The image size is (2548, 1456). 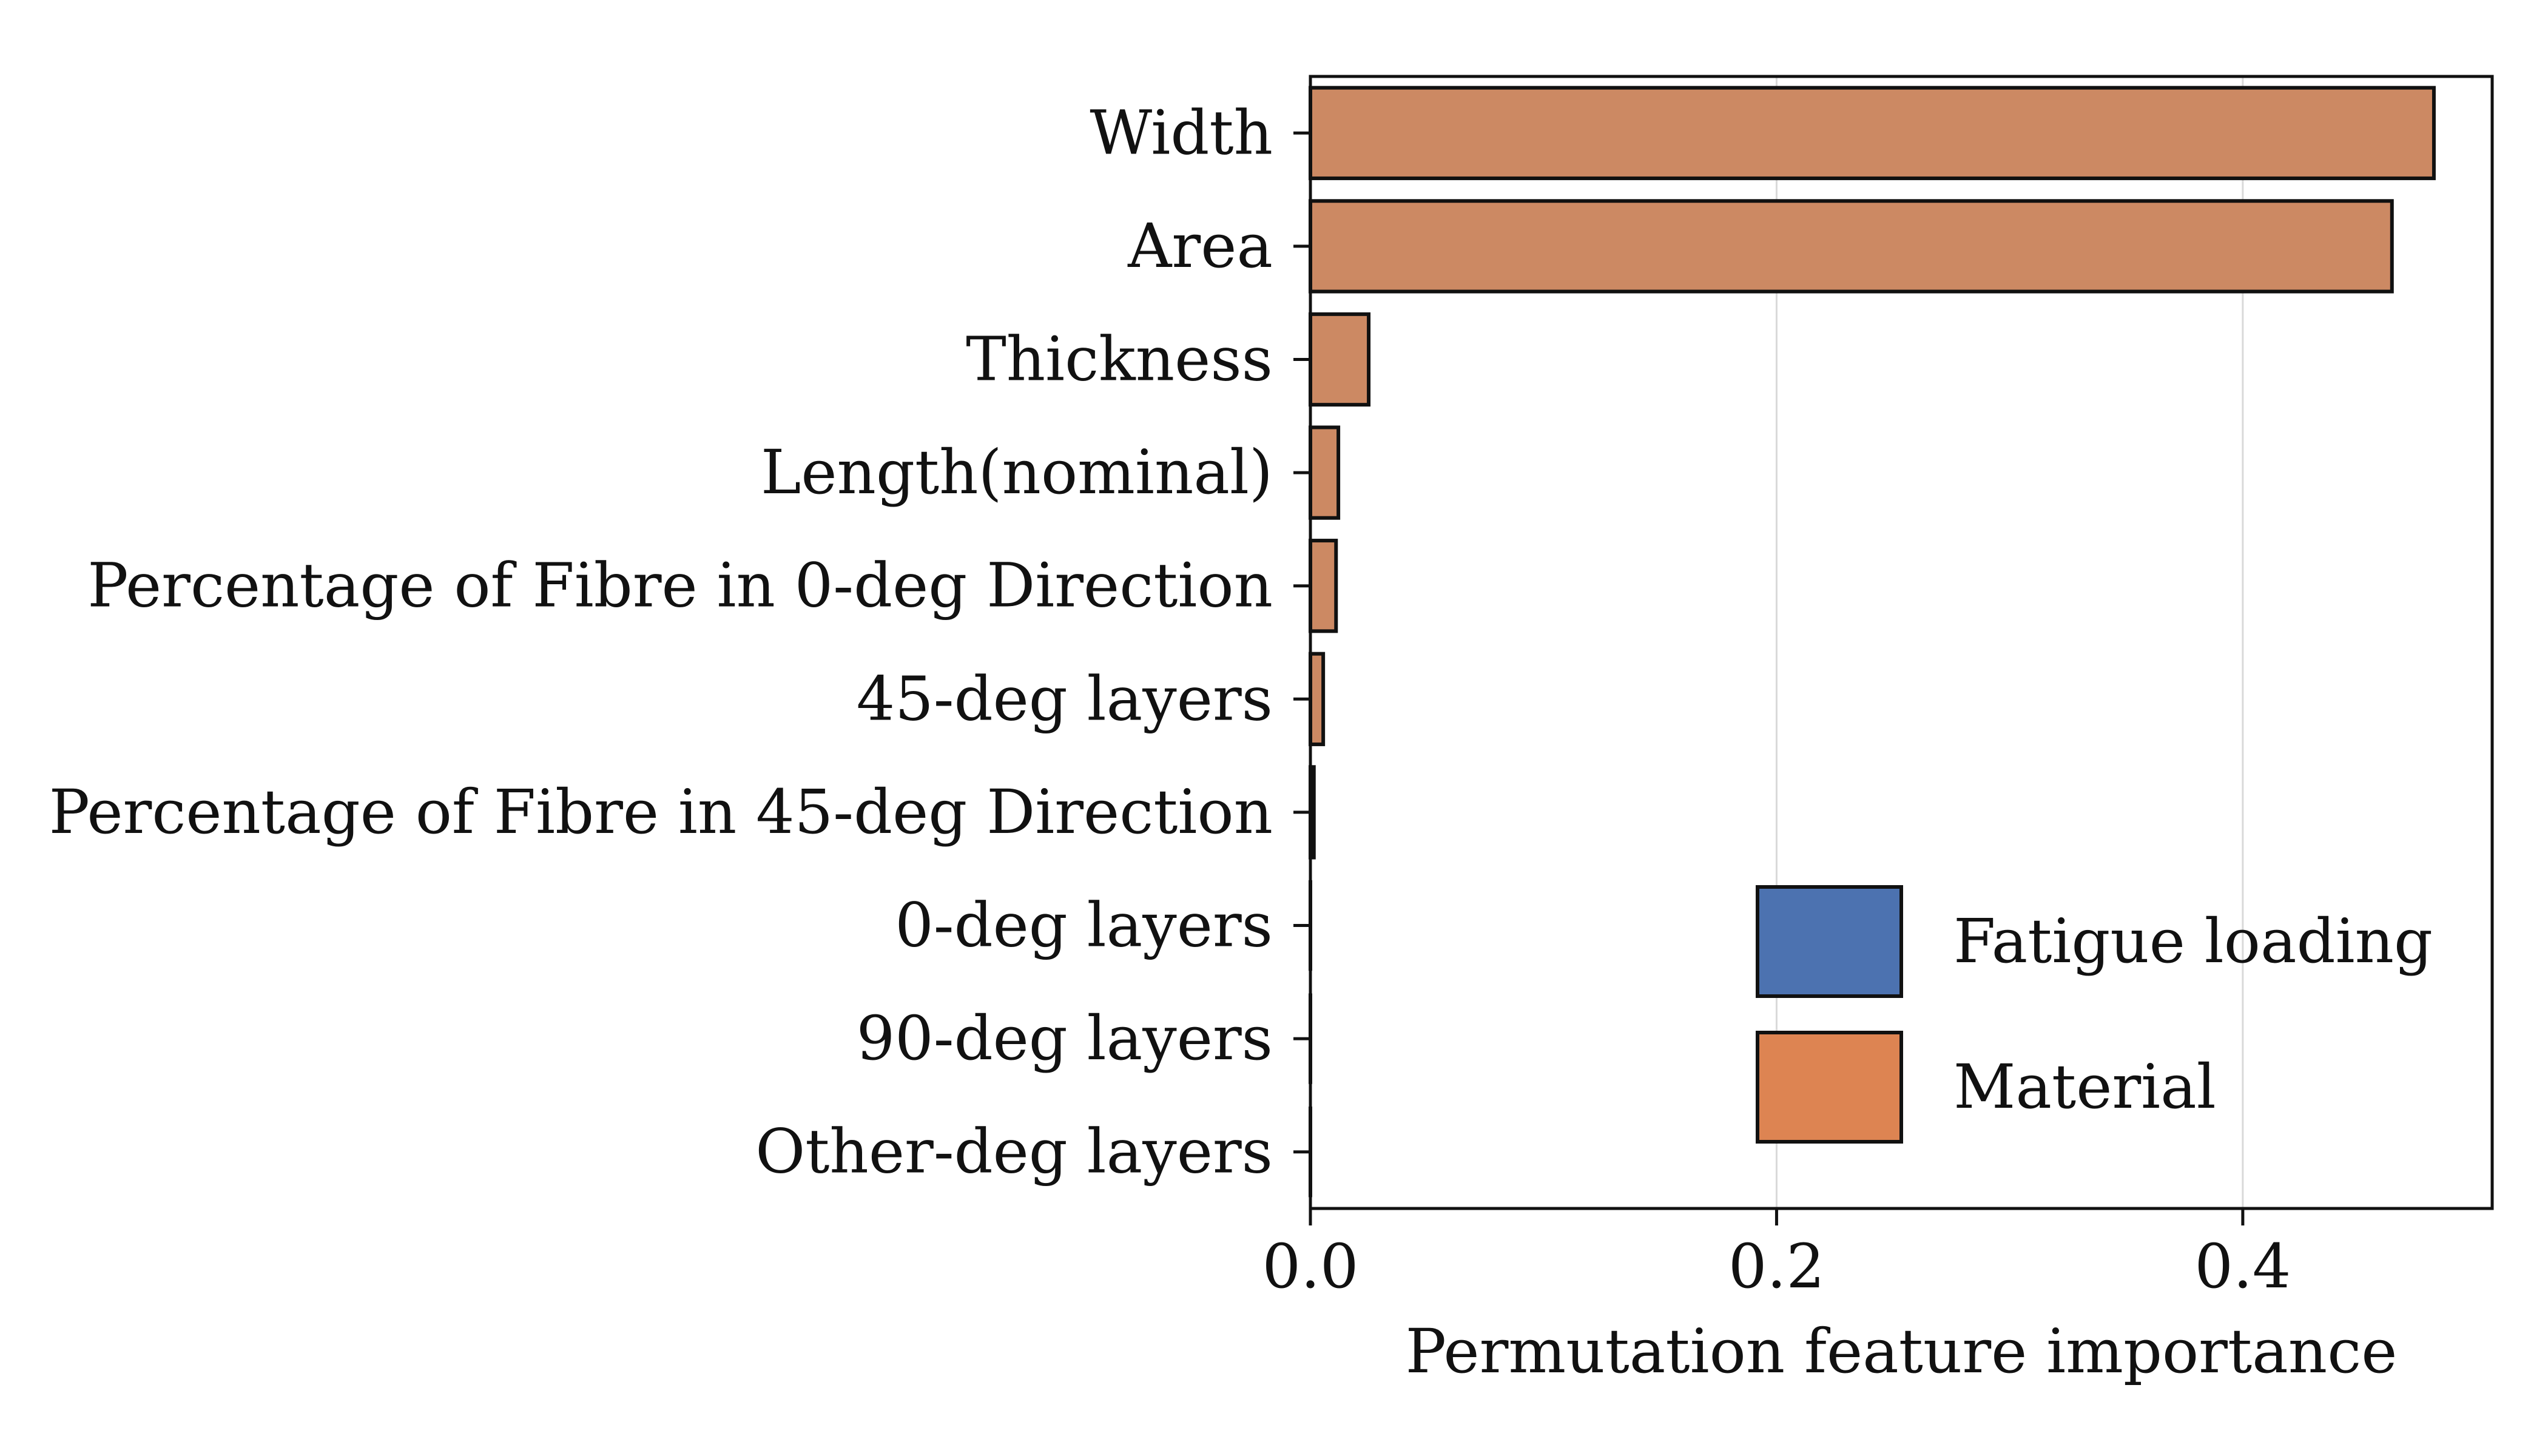 I want to click on x-tick-label: 0.4, so click(x=2242, y=1266).